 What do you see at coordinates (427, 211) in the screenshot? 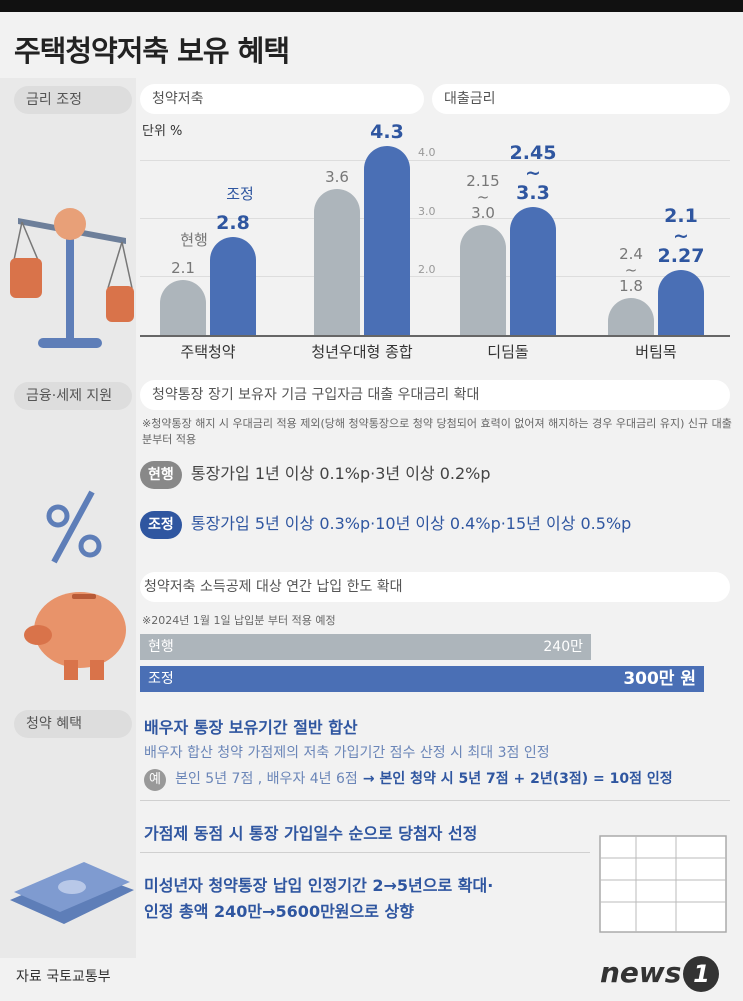
I see `axis-tick-1: 3.0` at bounding box center [427, 211].